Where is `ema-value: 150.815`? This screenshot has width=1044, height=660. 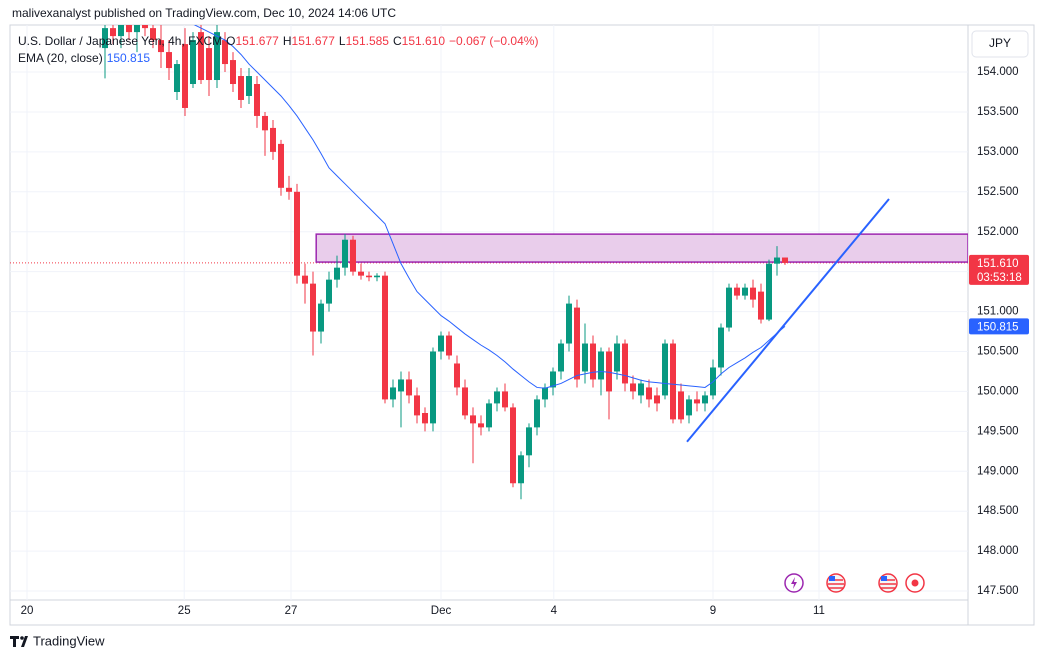
ema-value: 150.815 is located at coordinates (129, 58).